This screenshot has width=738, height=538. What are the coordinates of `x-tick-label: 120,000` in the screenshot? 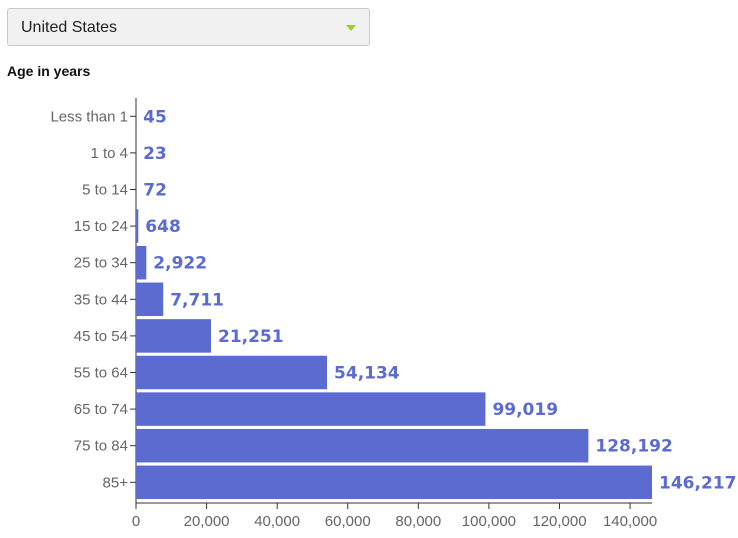 It's located at (559, 521).